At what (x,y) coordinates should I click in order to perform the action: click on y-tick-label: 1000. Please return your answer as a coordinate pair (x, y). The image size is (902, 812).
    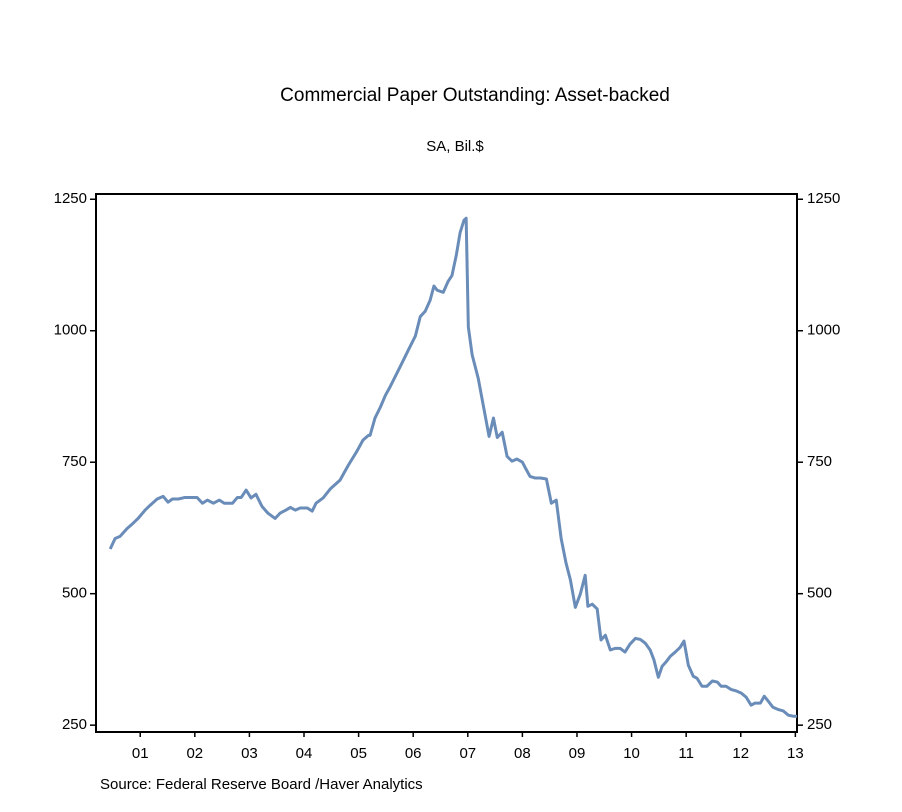
    Looking at the image, I should click on (70, 330).